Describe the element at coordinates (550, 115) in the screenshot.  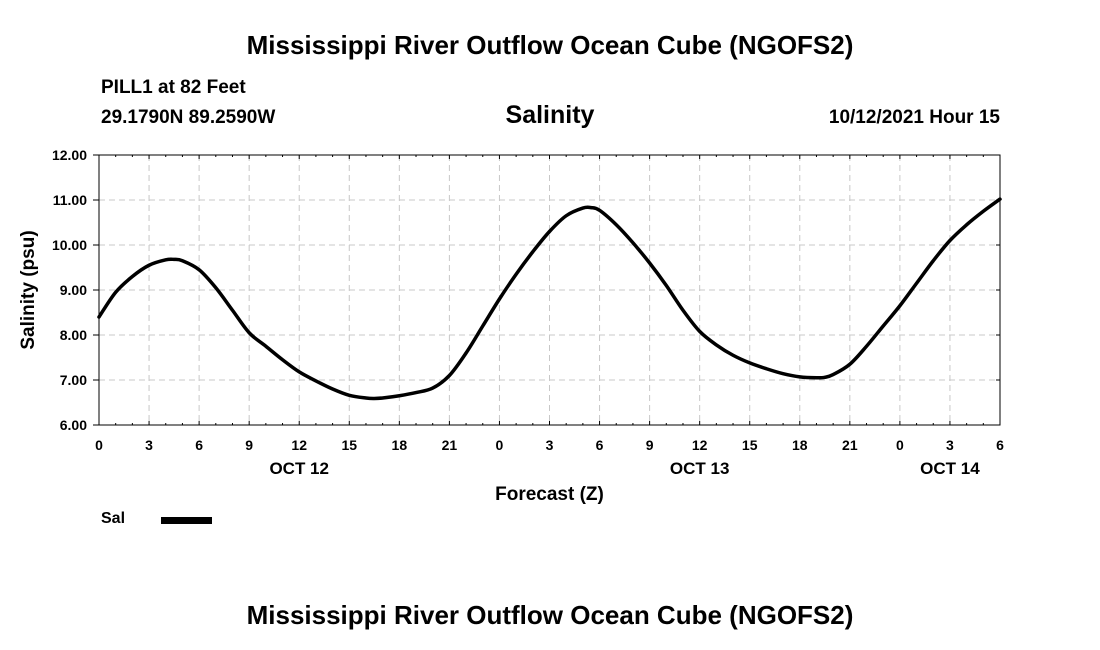
I see `variable-title: Salinity` at that location.